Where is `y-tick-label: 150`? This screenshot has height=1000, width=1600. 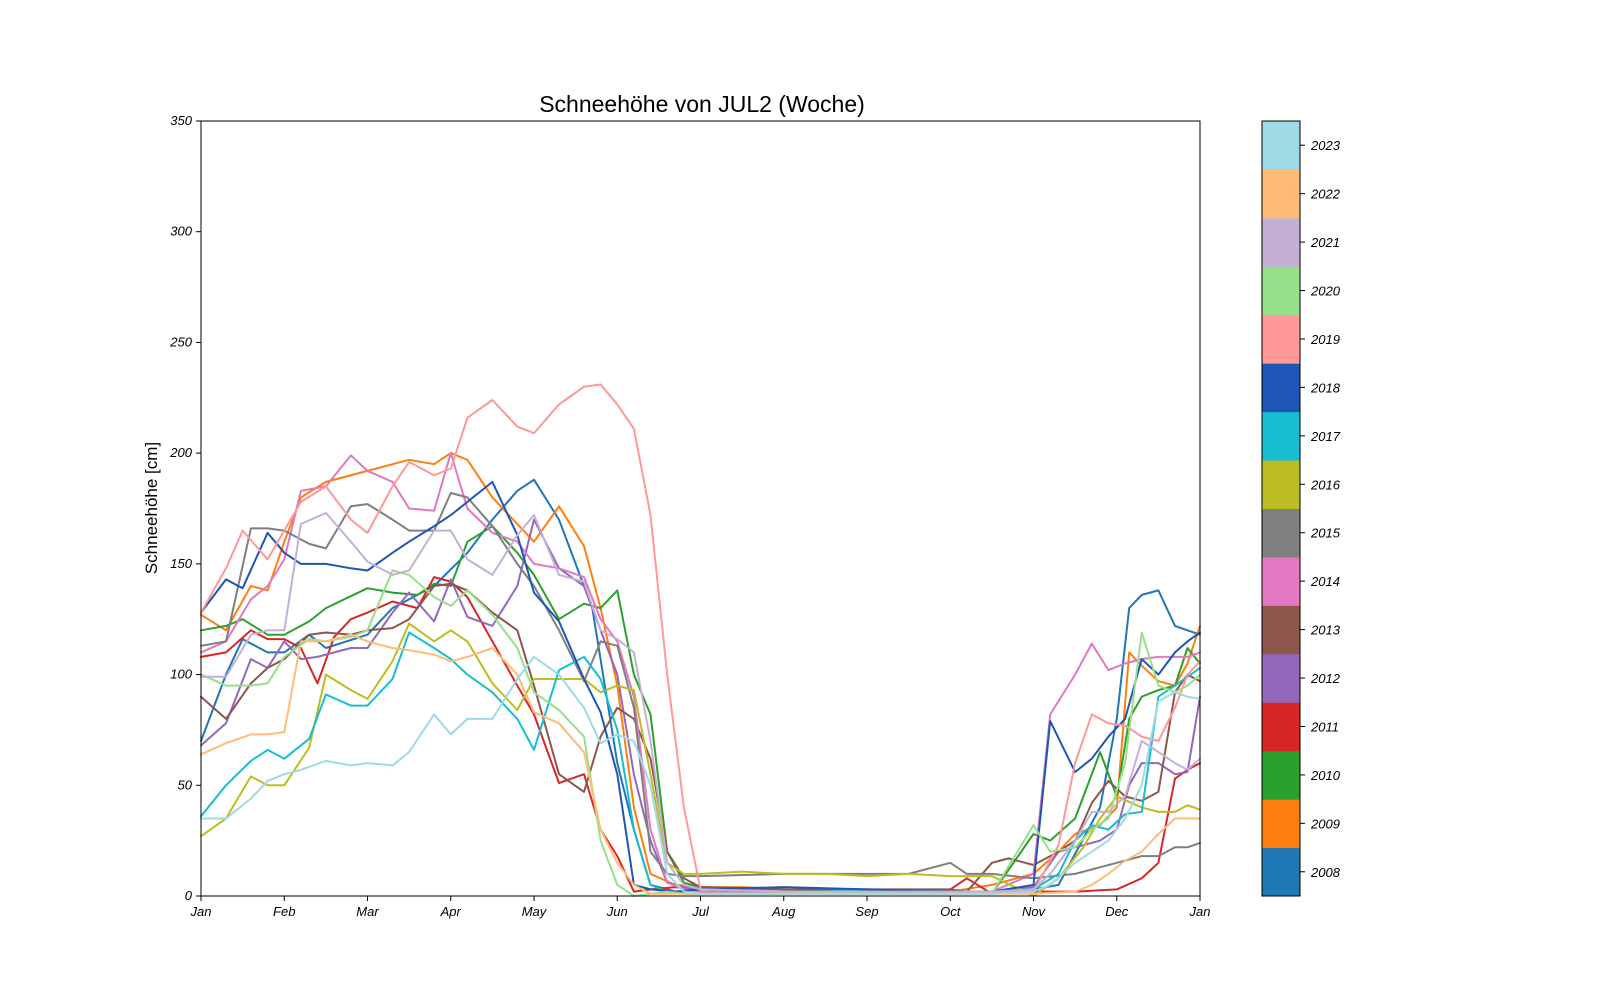
y-tick-label: 150 is located at coordinates (181, 563).